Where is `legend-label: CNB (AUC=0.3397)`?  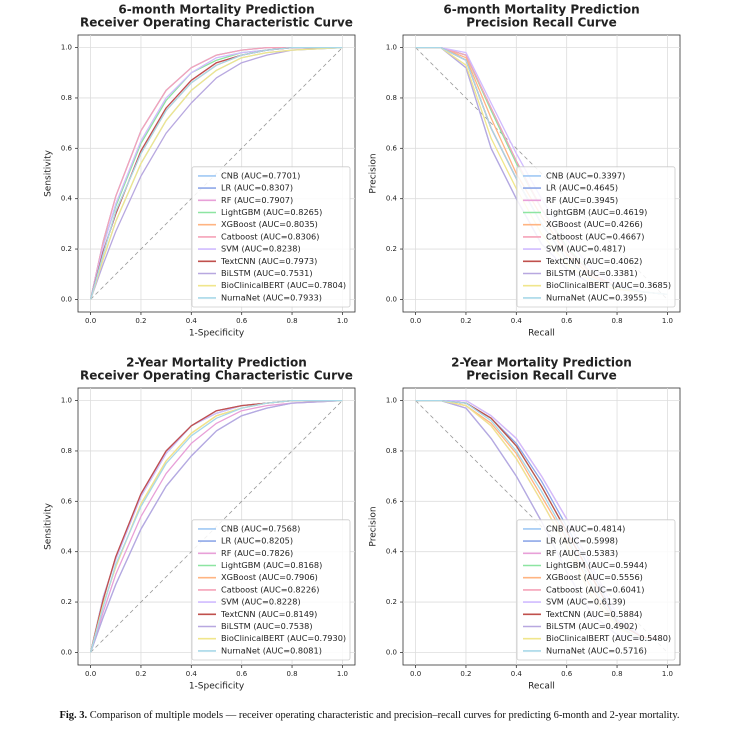
legend-label: CNB (AUC=0.3397) is located at coordinates (585, 175).